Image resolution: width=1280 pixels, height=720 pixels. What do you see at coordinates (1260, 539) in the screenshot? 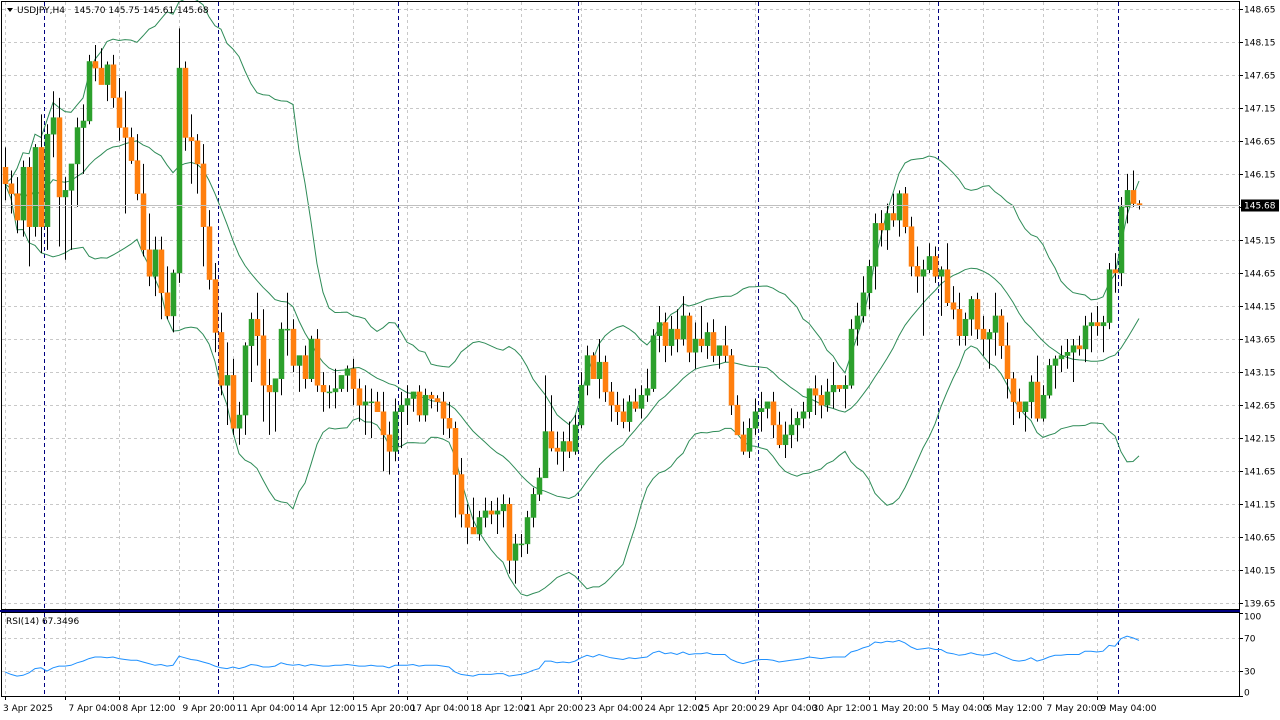
I see `price-tick-label: 140.65` at bounding box center [1260, 539].